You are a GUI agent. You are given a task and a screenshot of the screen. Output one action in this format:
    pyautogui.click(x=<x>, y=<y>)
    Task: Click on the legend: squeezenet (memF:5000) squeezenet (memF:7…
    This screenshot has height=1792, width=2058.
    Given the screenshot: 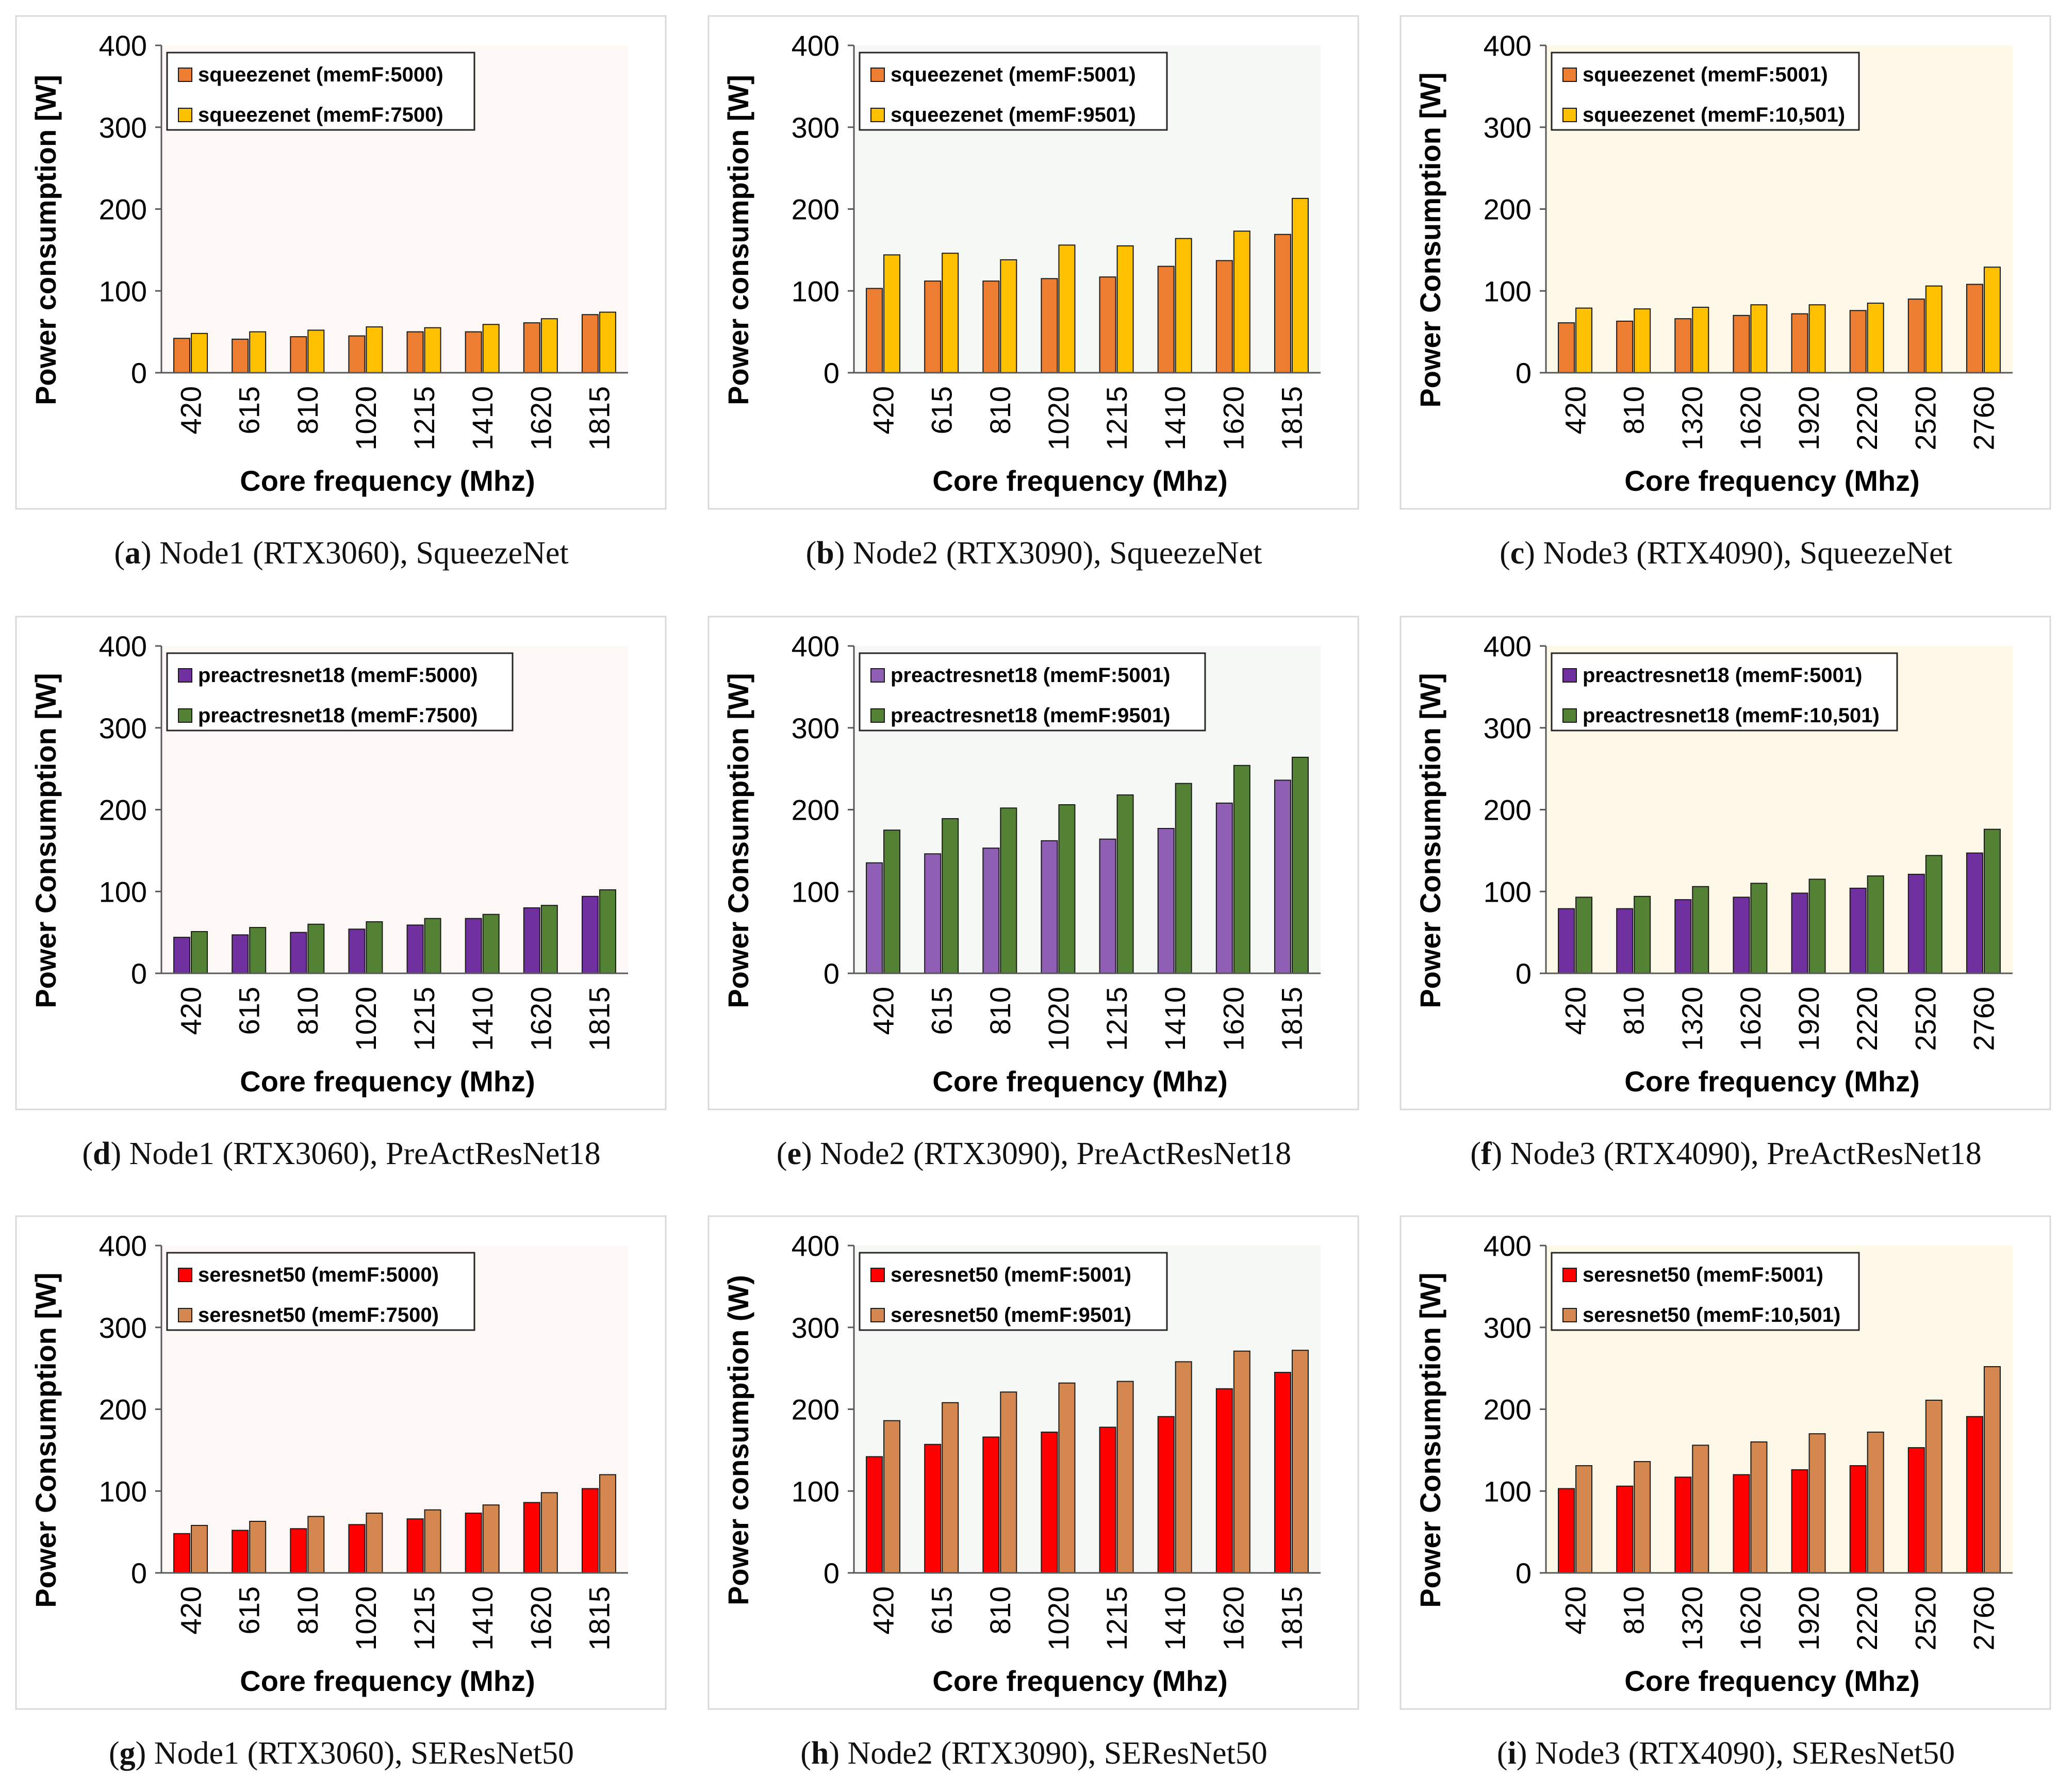 What is the action you would take?
    pyautogui.click(x=320, y=91)
    